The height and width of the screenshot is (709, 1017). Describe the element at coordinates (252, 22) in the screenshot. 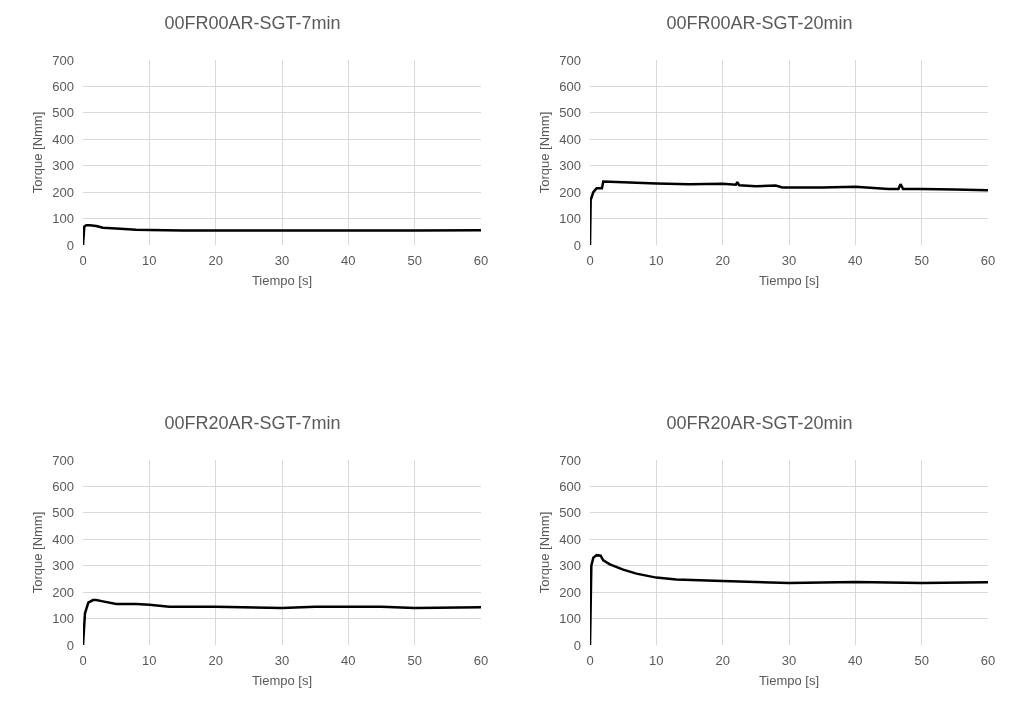

I see `chart-title: 00FR00AR-SGT-7min` at that location.